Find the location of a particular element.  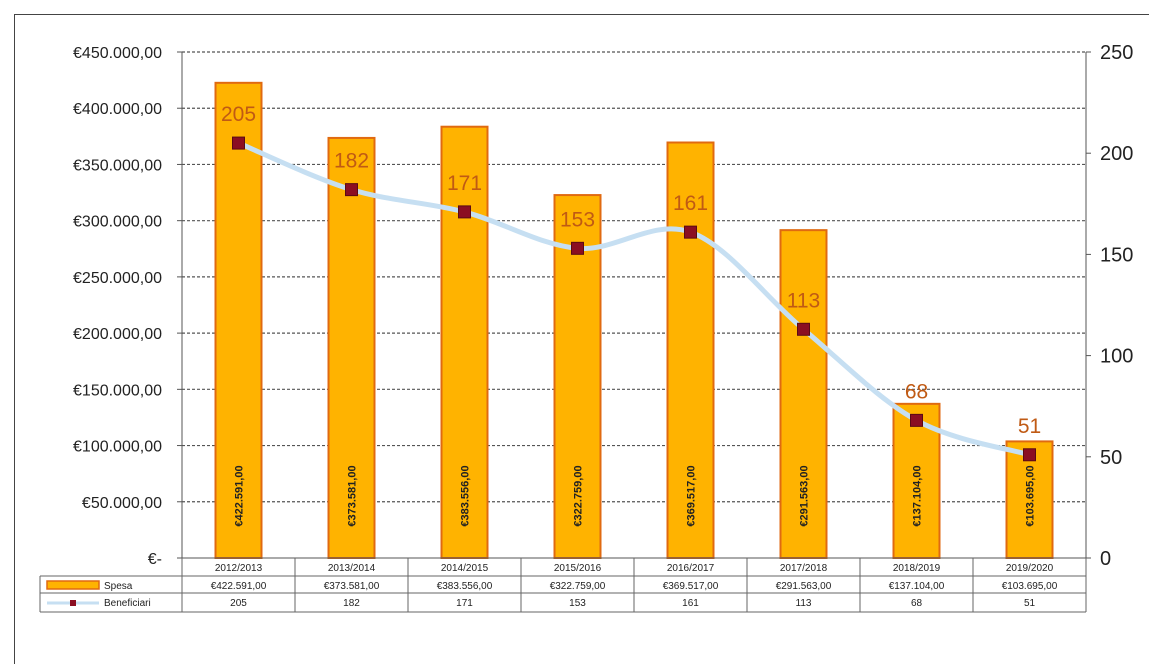

right-tick-label: 50 is located at coordinates (1111, 458).